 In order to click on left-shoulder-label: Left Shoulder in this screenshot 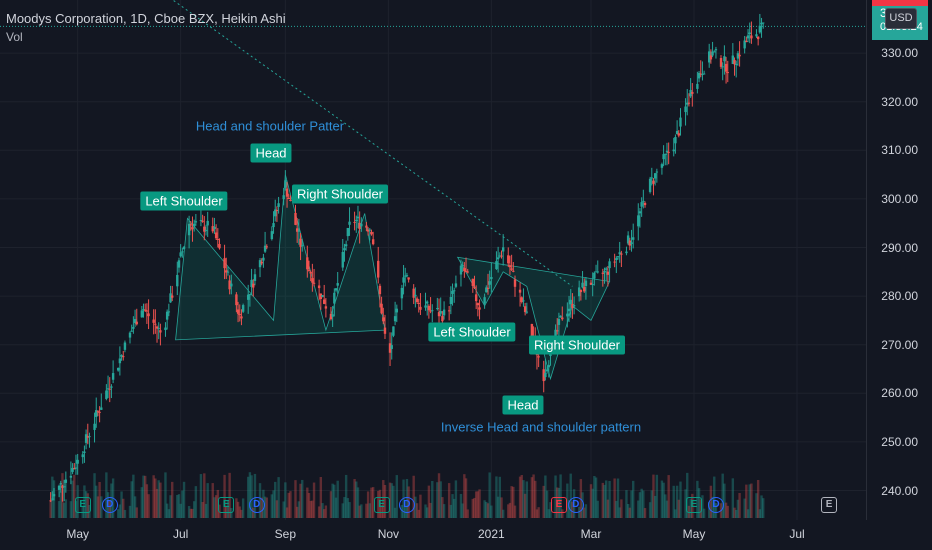, I will do `click(184, 201)`.